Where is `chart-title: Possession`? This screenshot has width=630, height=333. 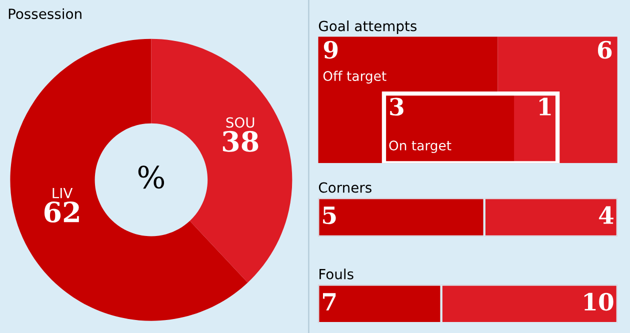
chart-title: Possession is located at coordinates (45, 14).